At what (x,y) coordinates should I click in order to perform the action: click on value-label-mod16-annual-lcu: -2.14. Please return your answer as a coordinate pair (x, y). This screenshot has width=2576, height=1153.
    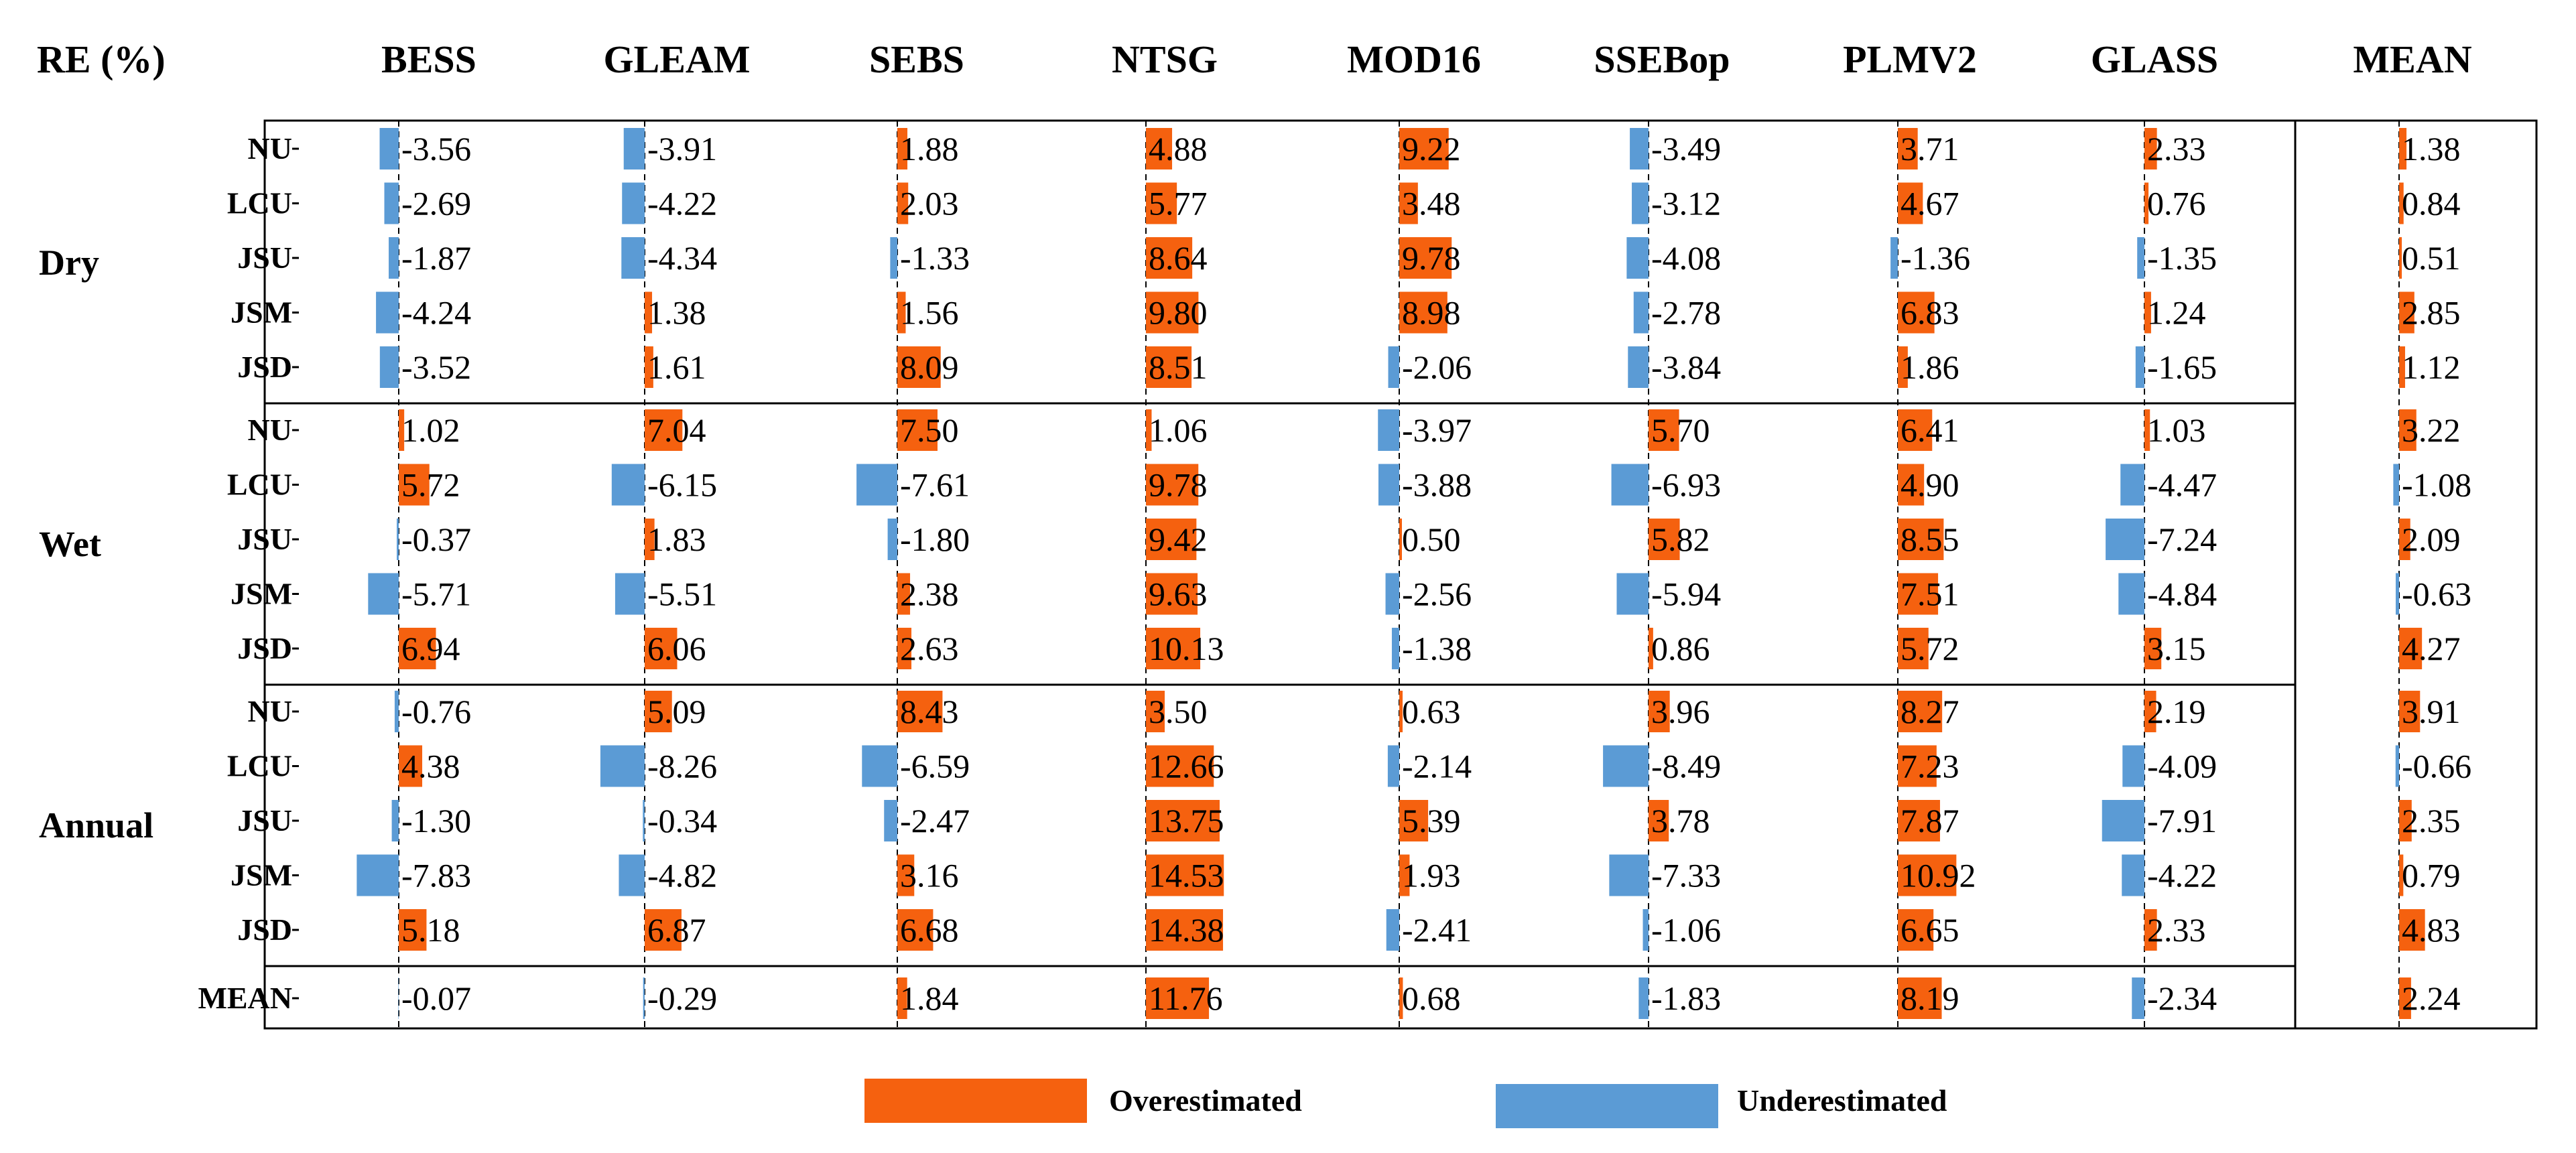
    Looking at the image, I should click on (1437, 766).